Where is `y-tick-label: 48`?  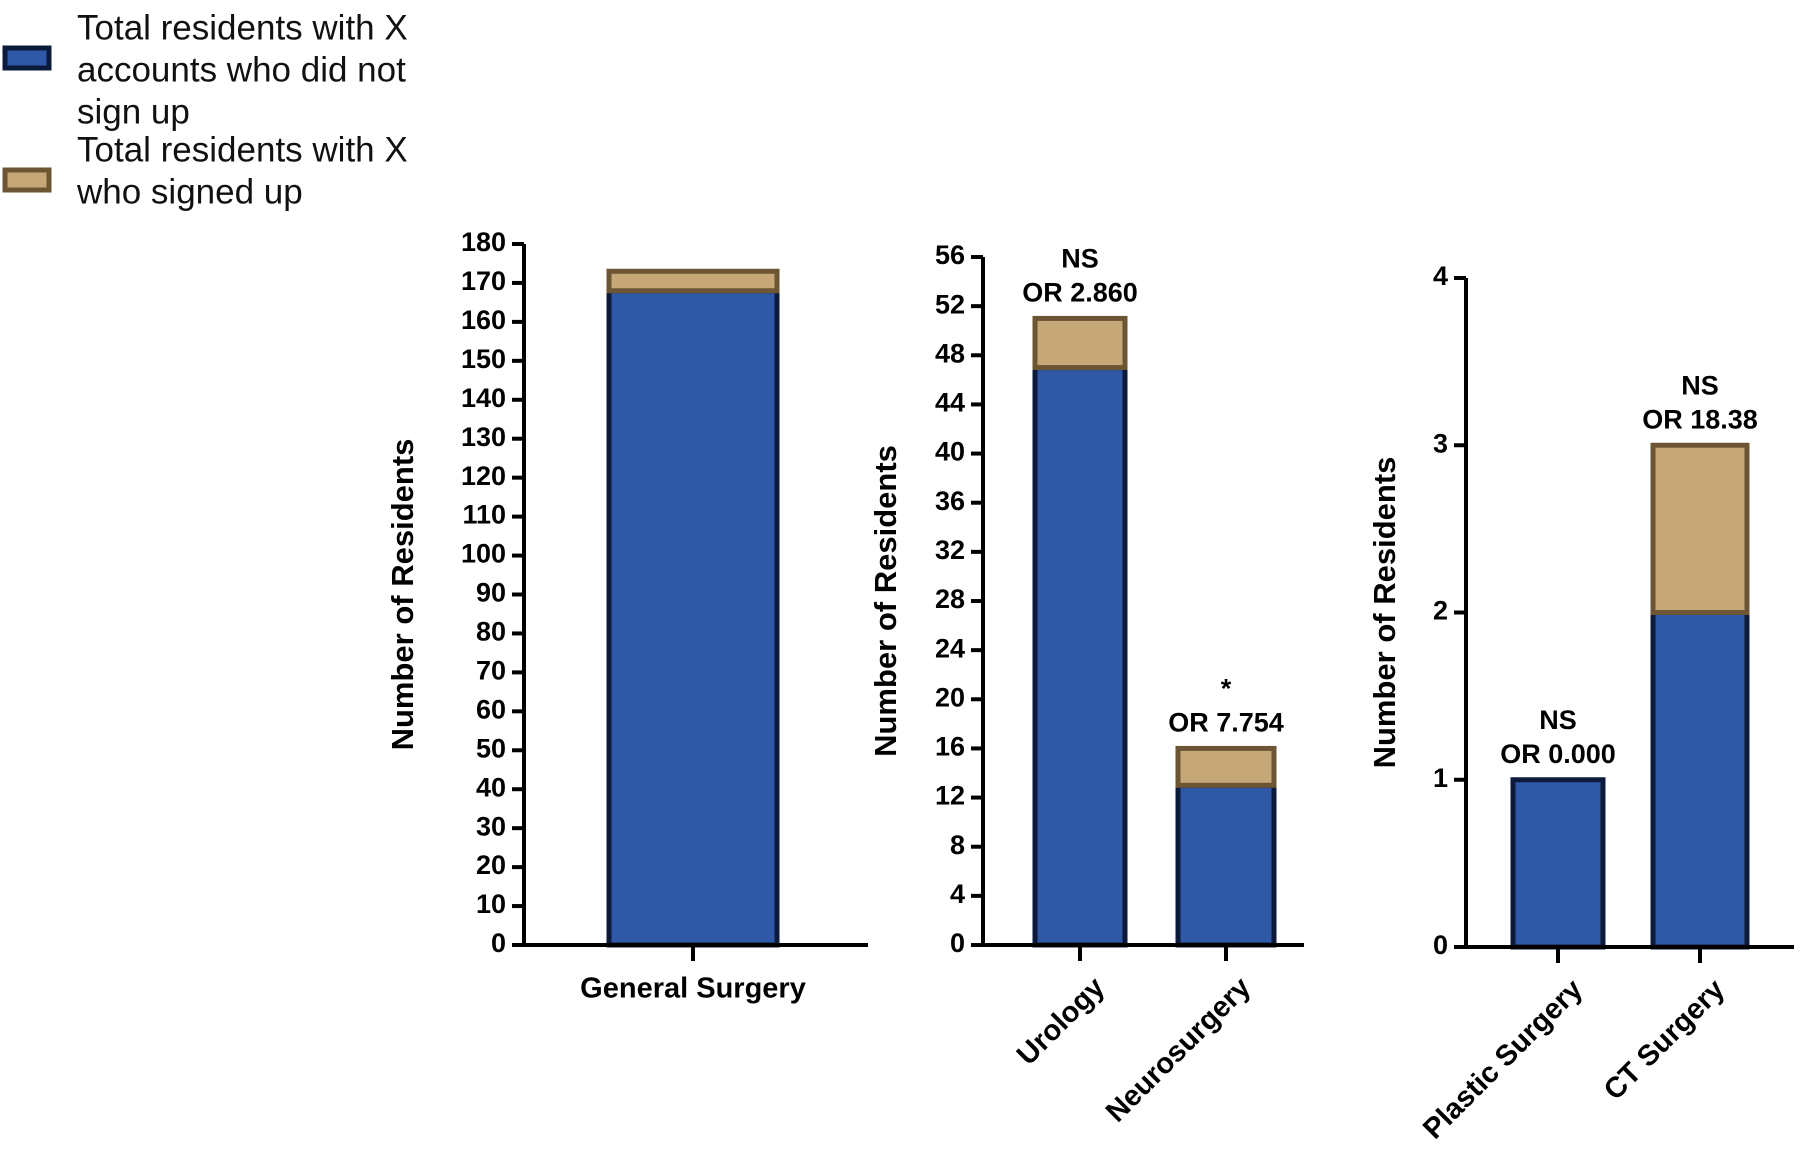
y-tick-label: 48 is located at coordinates (950, 353).